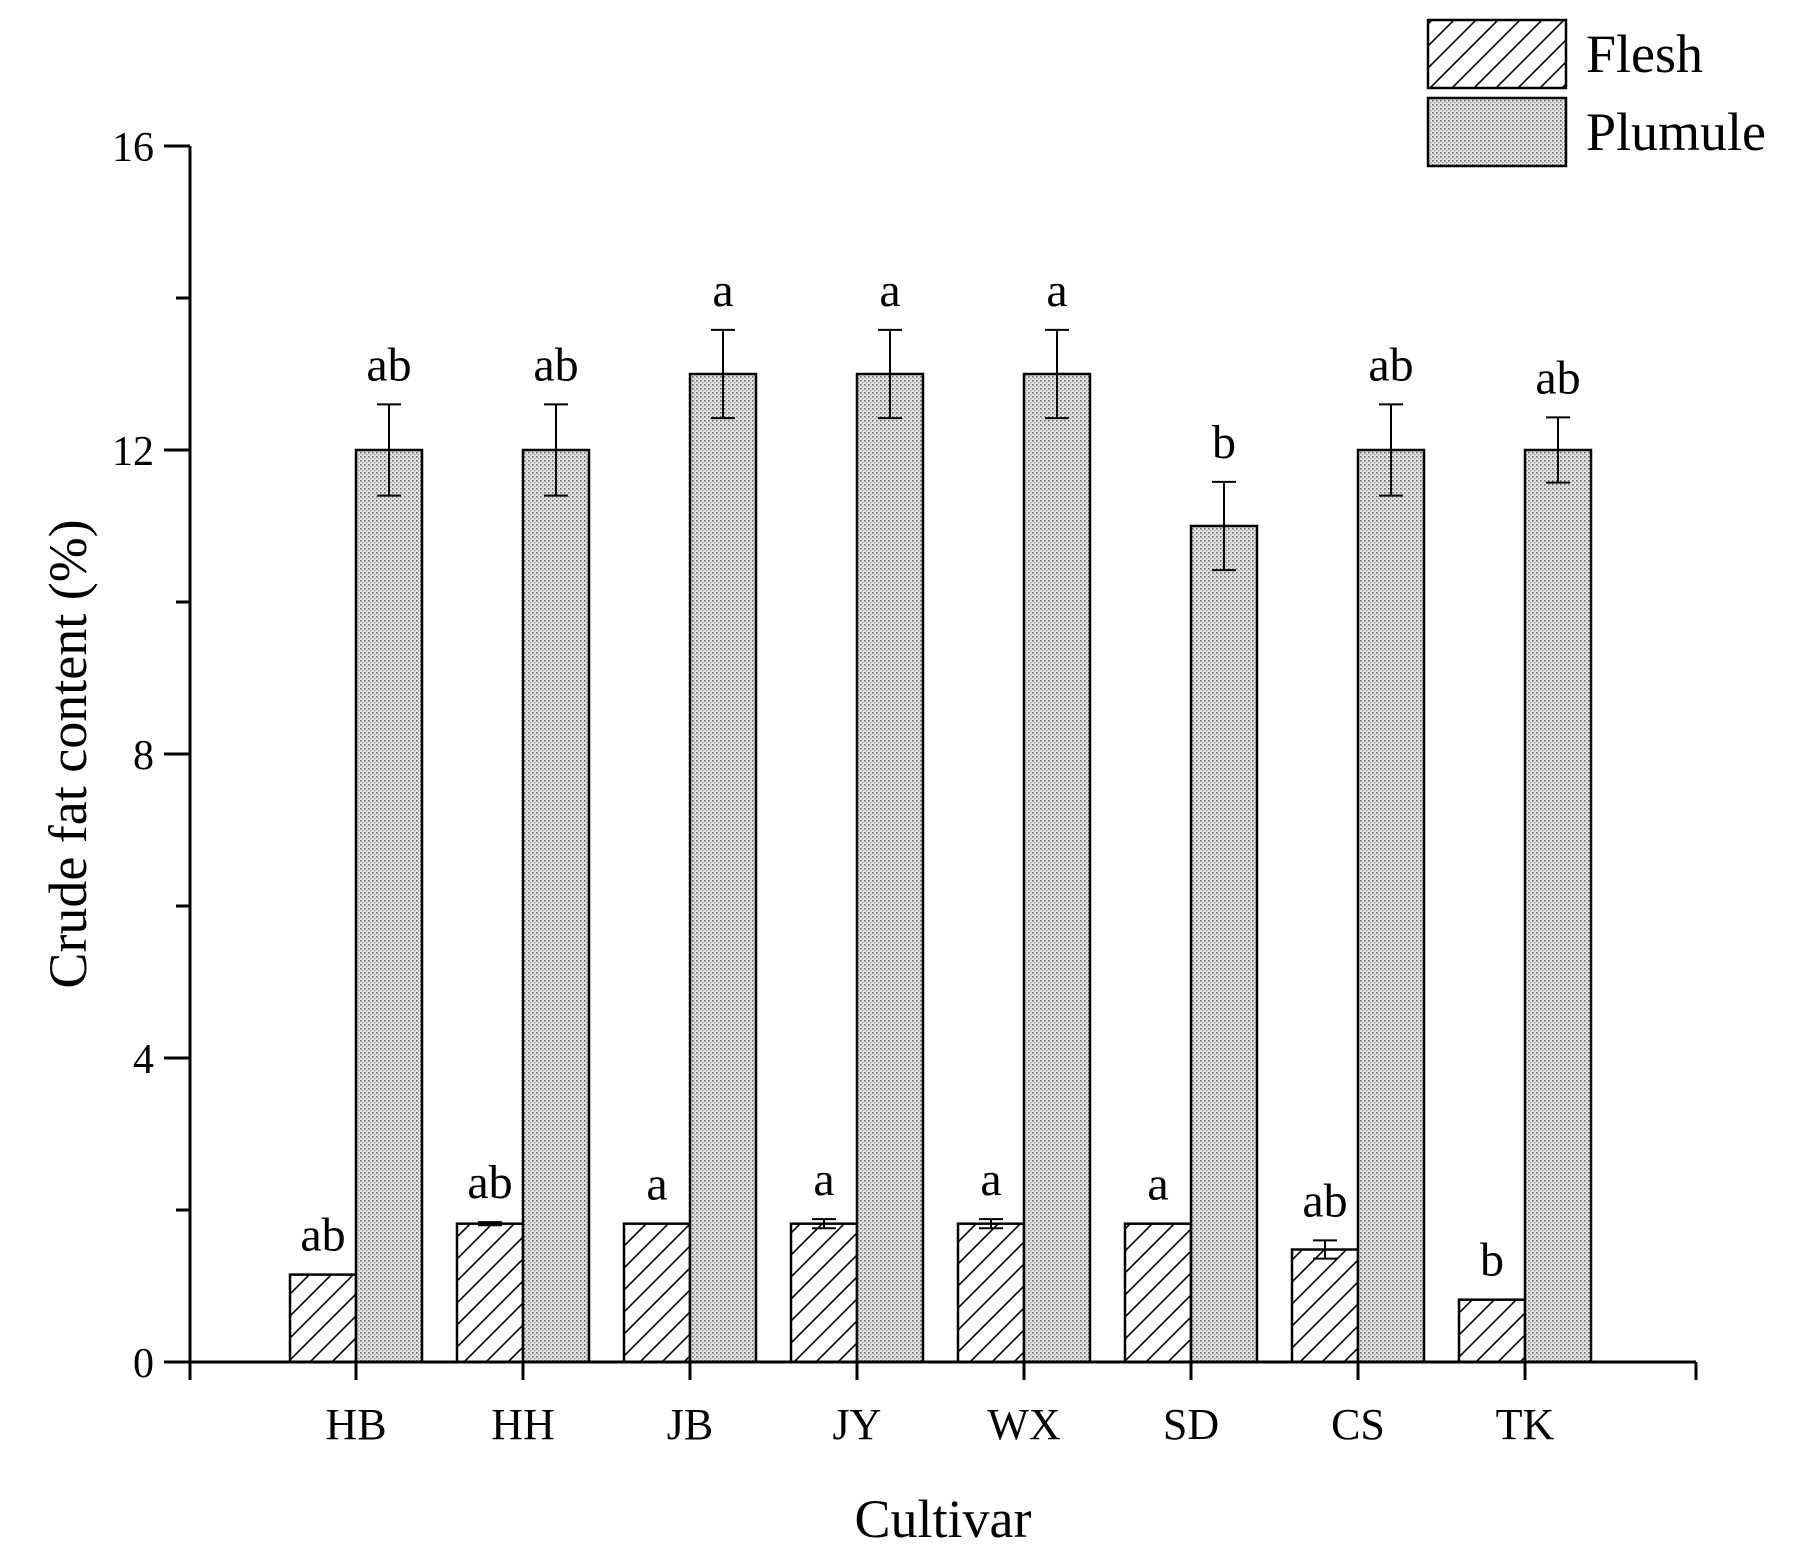 This screenshot has height=1556, width=1806. What do you see at coordinates (1390, 364) in the screenshot?
I see `significance-label-plumule-cs: ab` at bounding box center [1390, 364].